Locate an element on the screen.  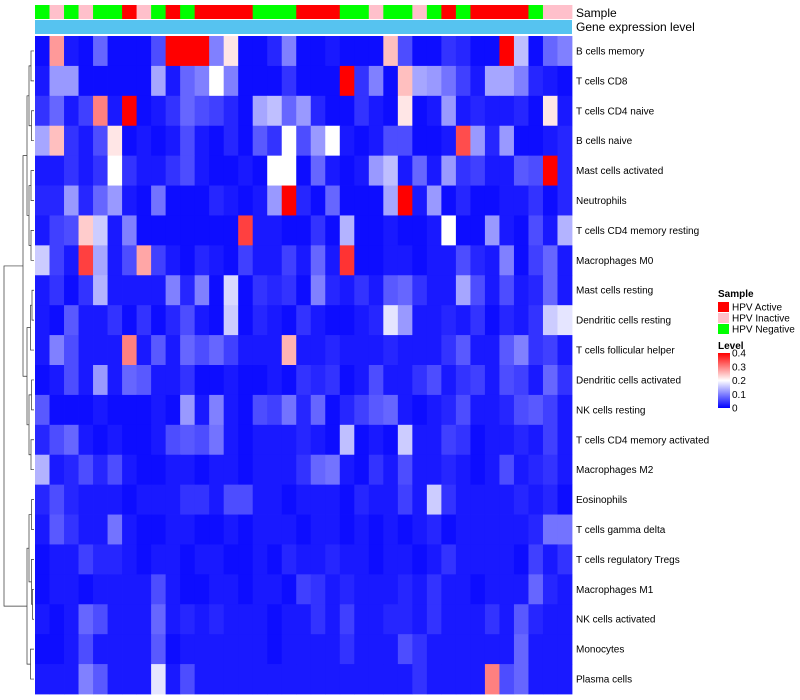
sample-annotation-label: Sample is located at coordinates (596, 13).